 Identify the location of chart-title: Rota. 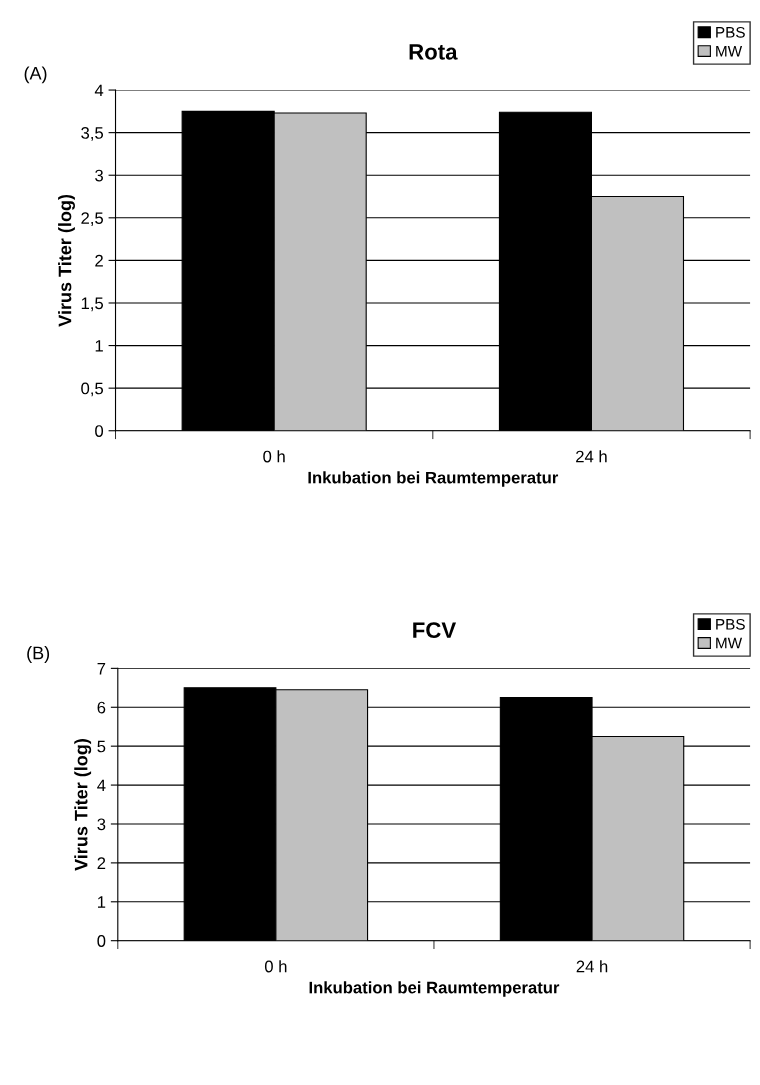
(433, 52).